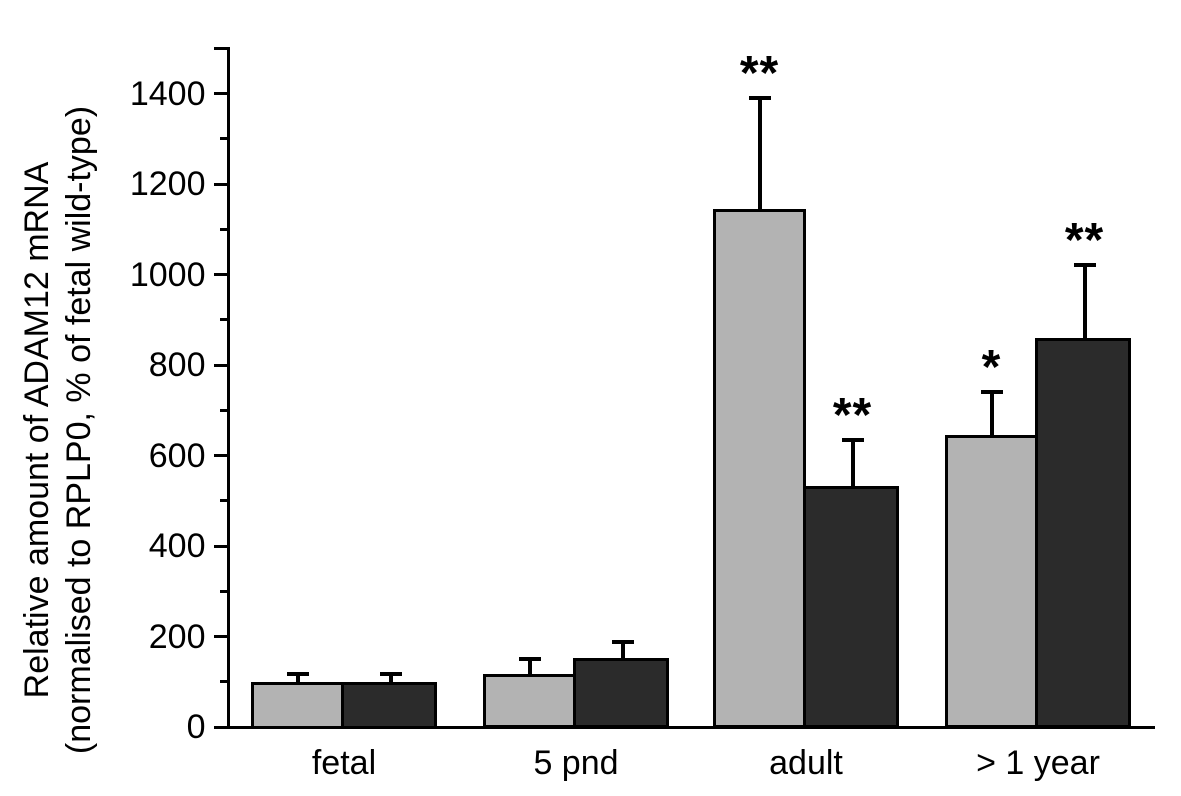 The image size is (1181, 796). I want to click on significance-asterisks: *, so click(991, 368).